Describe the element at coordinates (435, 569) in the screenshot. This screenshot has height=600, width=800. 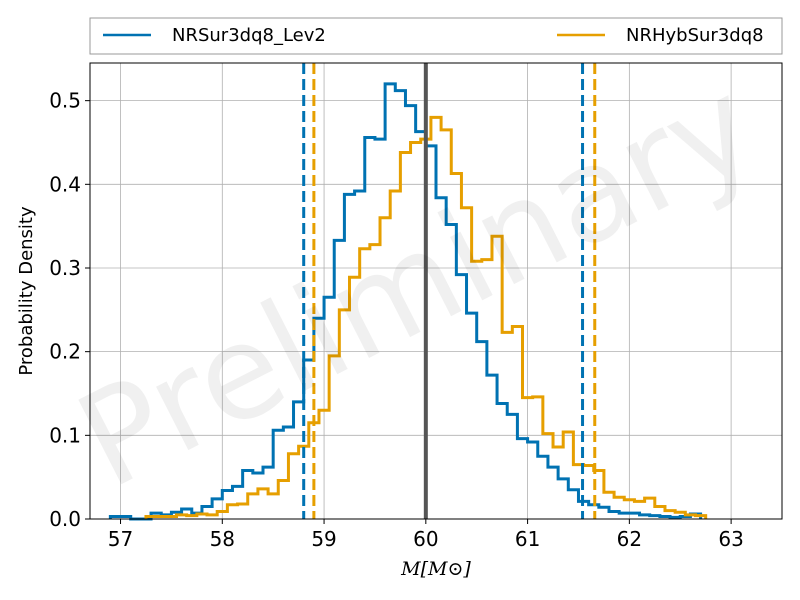
I see `x-axis-label: M[M⊙]` at that location.